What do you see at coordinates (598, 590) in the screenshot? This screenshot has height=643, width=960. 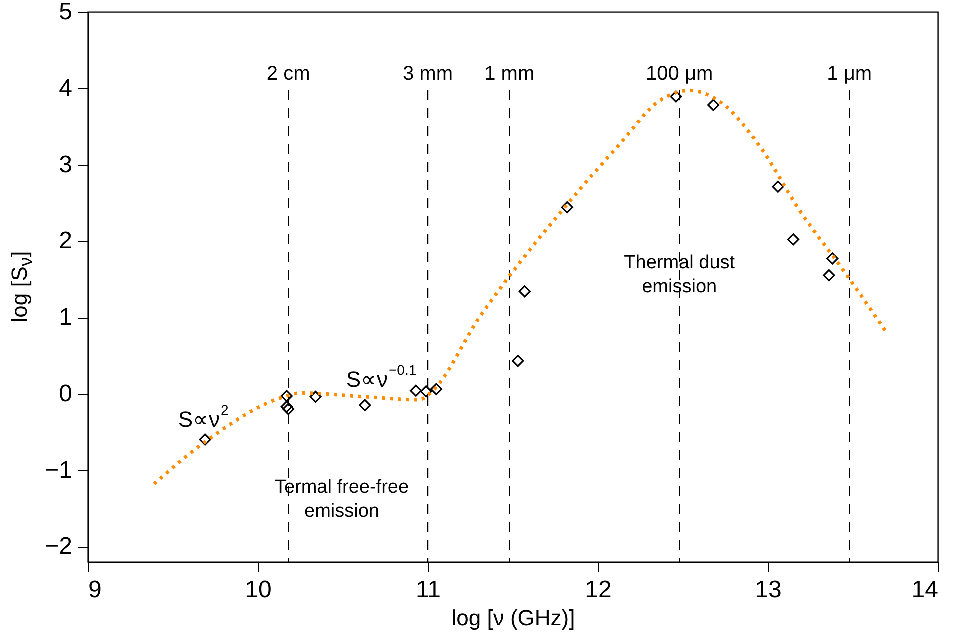 I see `x-tick-label: 12` at bounding box center [598, 590].